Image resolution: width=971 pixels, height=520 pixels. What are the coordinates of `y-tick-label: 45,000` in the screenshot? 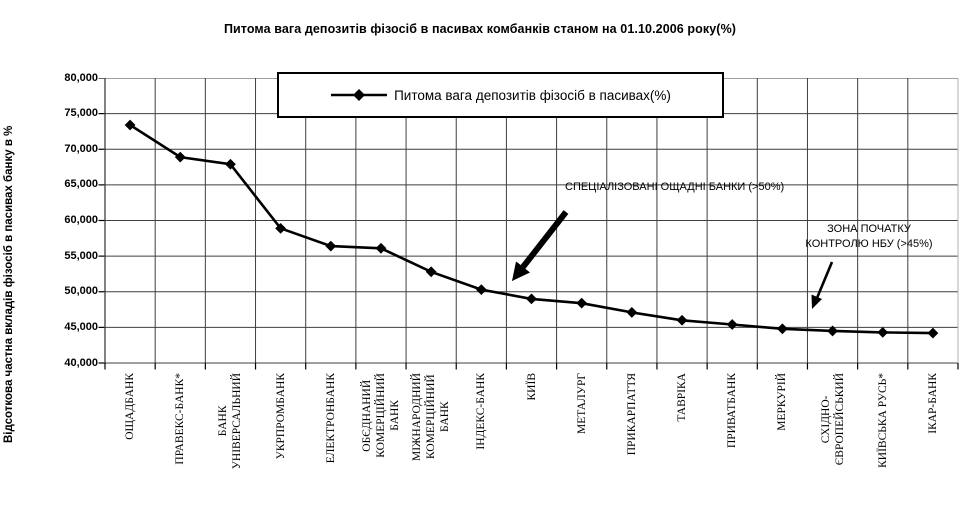 It's located at (81, 326).